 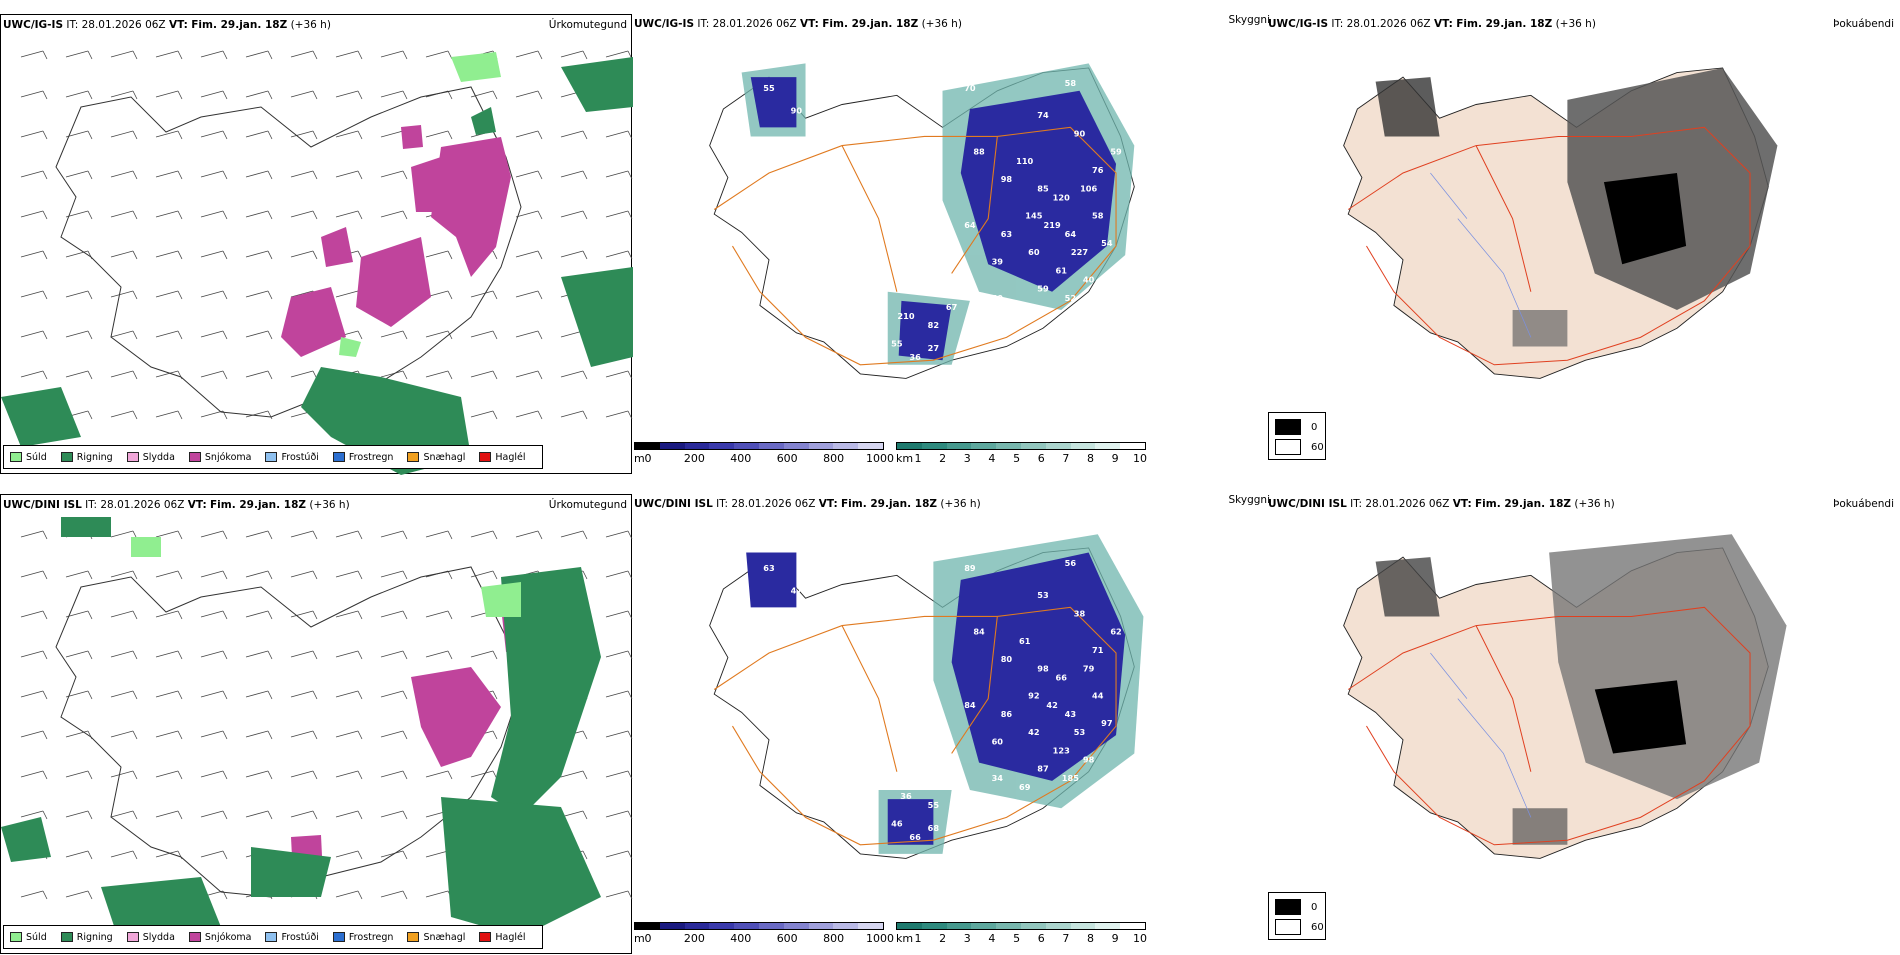 I want to click on cloud-base-label: 53, so click(x=1043, y=595).